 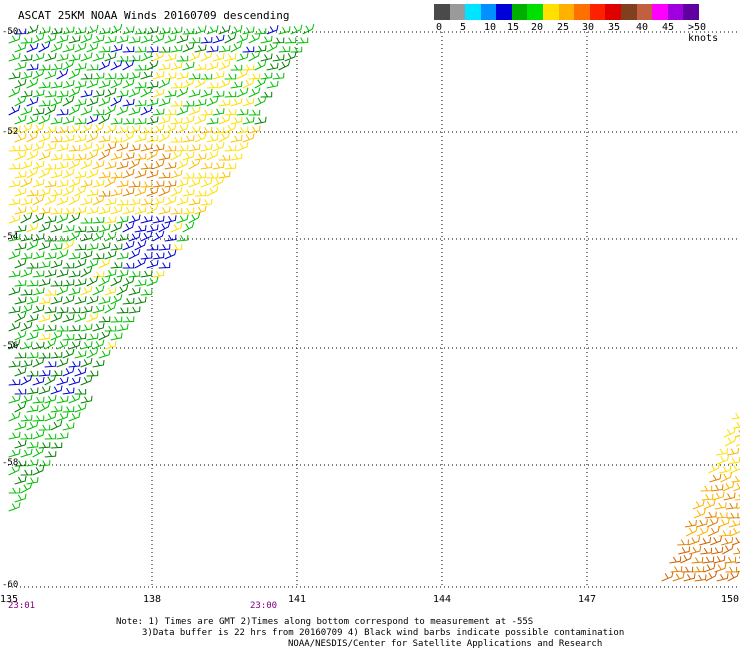 What do you see at coordinates (442, 599) in the screenshot?
I see `lon-label: 144` at bounding box center [442, 599].